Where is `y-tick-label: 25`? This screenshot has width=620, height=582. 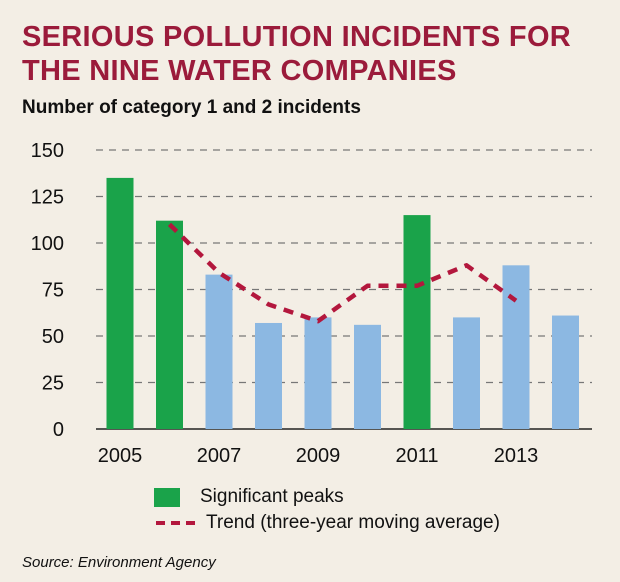
y-tick-label: 25 is located at coordinates (53, 384).